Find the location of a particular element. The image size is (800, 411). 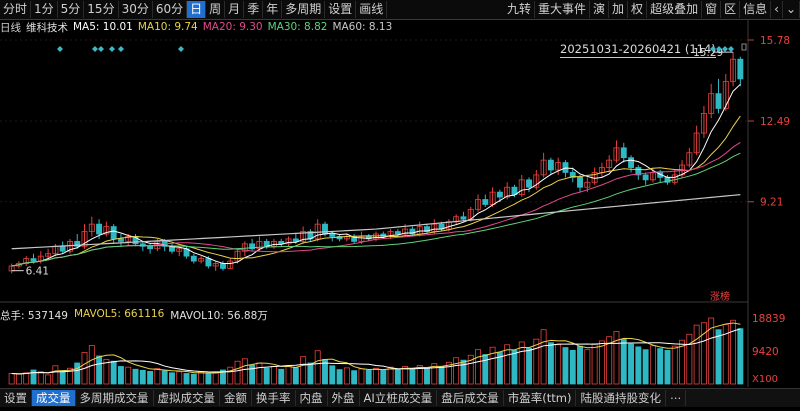

high-price-label: 15.29 is located at coordinates (708, 53).